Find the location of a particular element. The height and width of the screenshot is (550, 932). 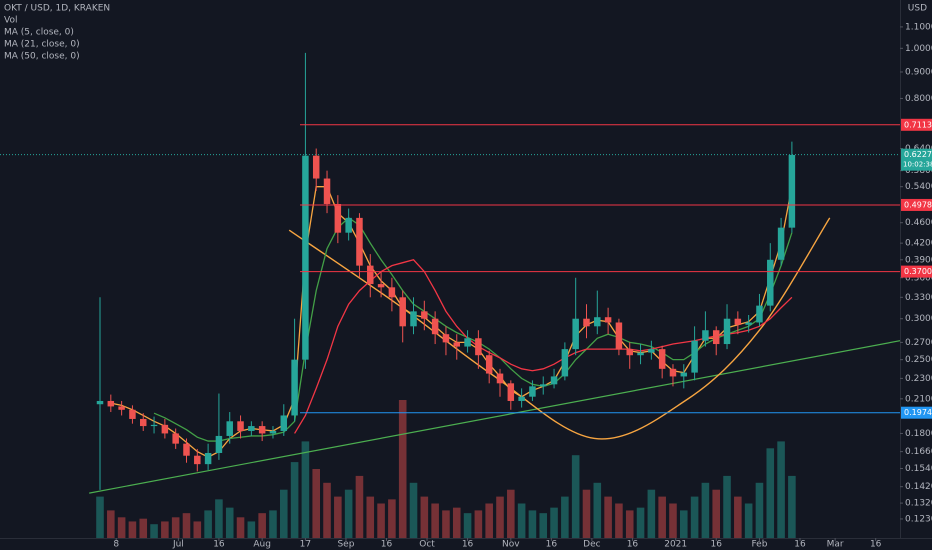

x-tick-label: Nov is located at coordinates (511, 545).